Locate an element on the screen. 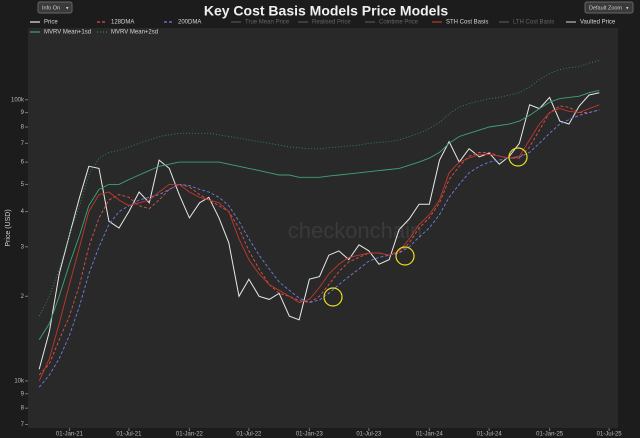 This screenshot has height=438, width=640. legend-label: 200DMA is located at coordinates (189, 23).